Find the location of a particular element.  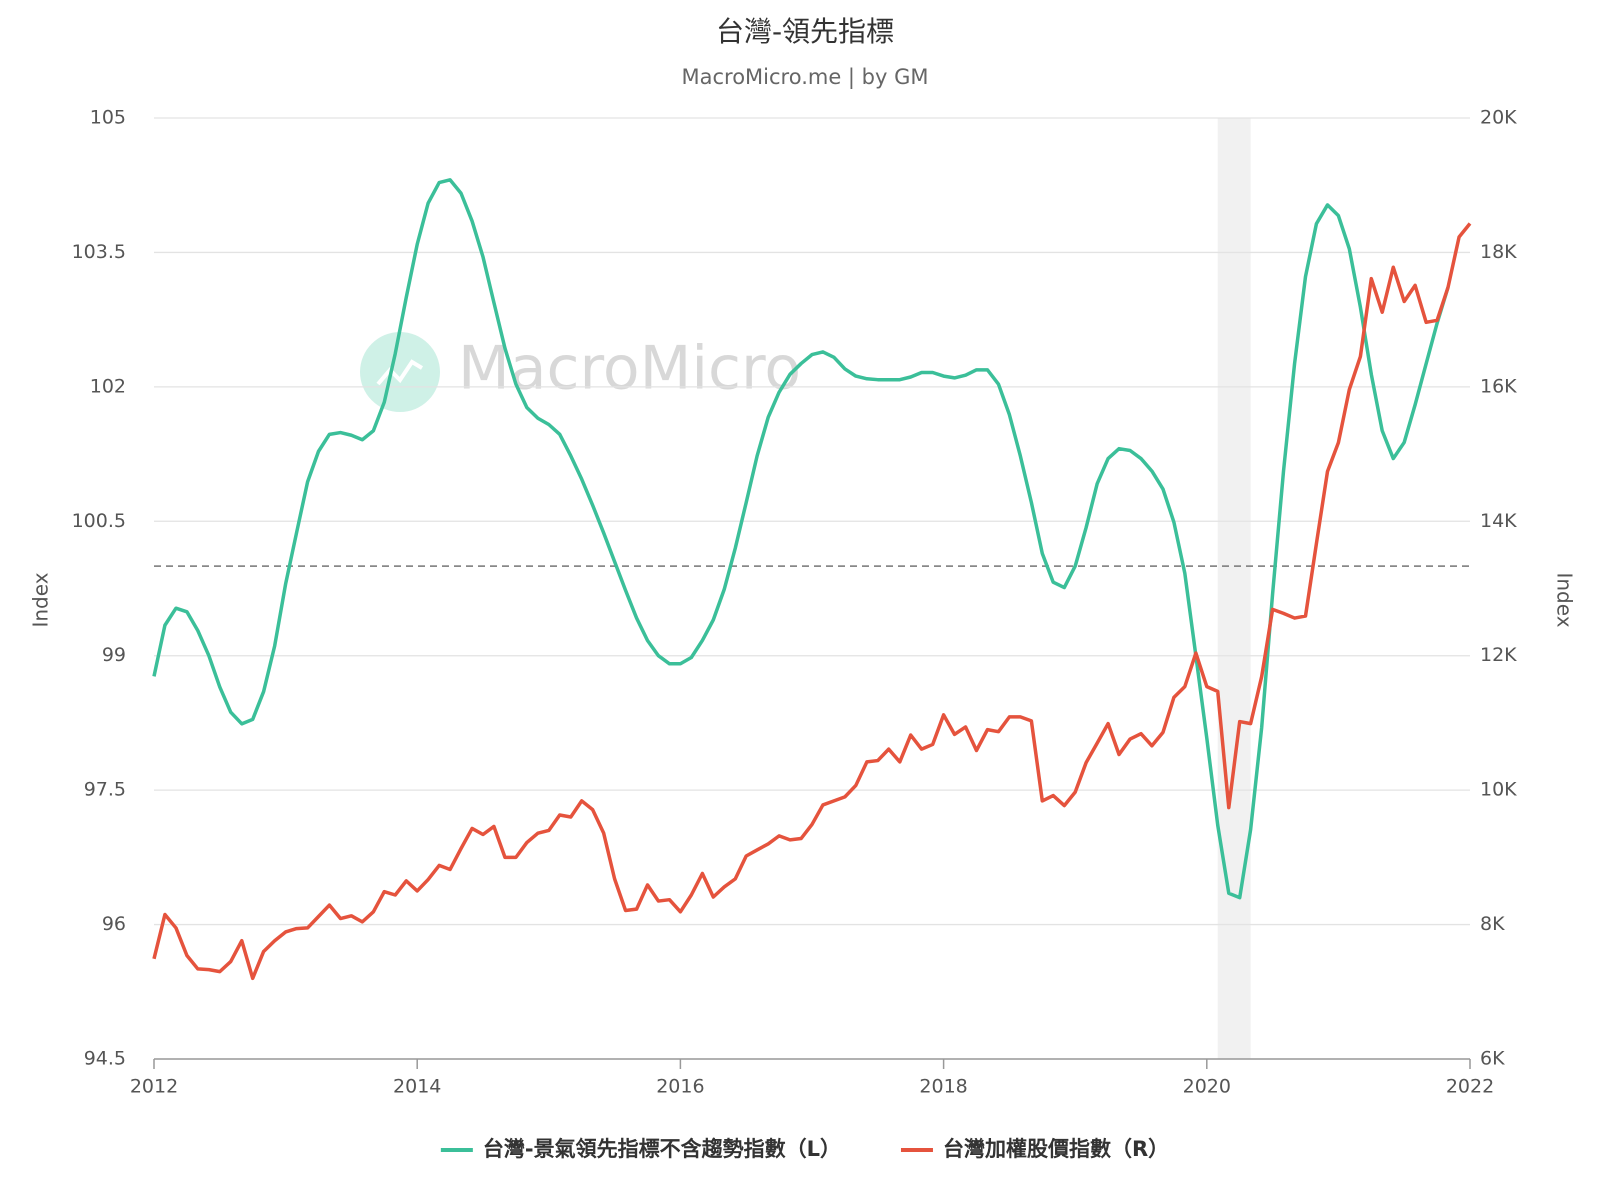

chart-subtitle: MacroMicro.me | by GM is located at coordinates (804, 77).